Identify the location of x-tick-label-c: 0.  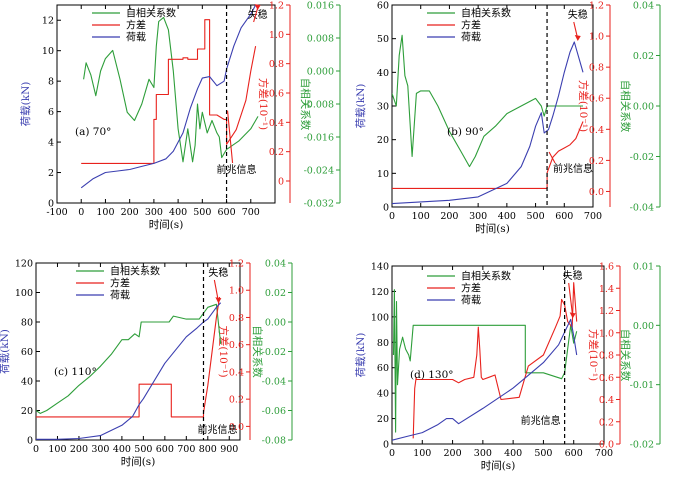
(36, 449).